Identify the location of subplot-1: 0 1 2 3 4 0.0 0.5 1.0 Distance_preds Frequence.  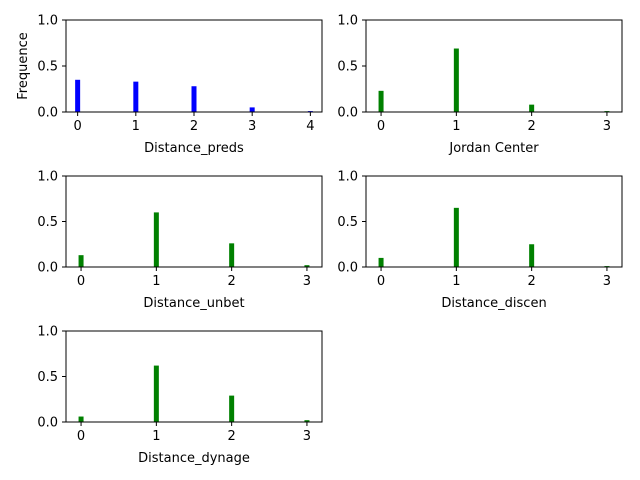
(169, 85).